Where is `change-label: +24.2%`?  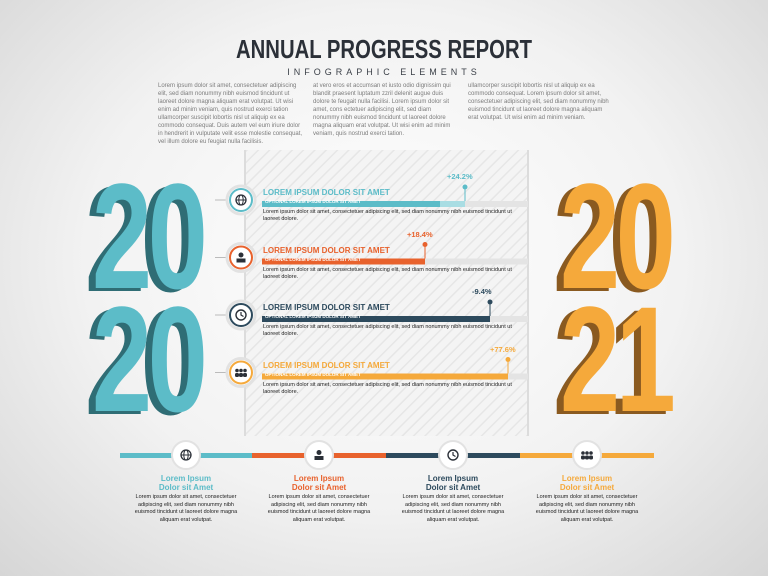
change-label: +24.2% is located at coordinates (460, 176).